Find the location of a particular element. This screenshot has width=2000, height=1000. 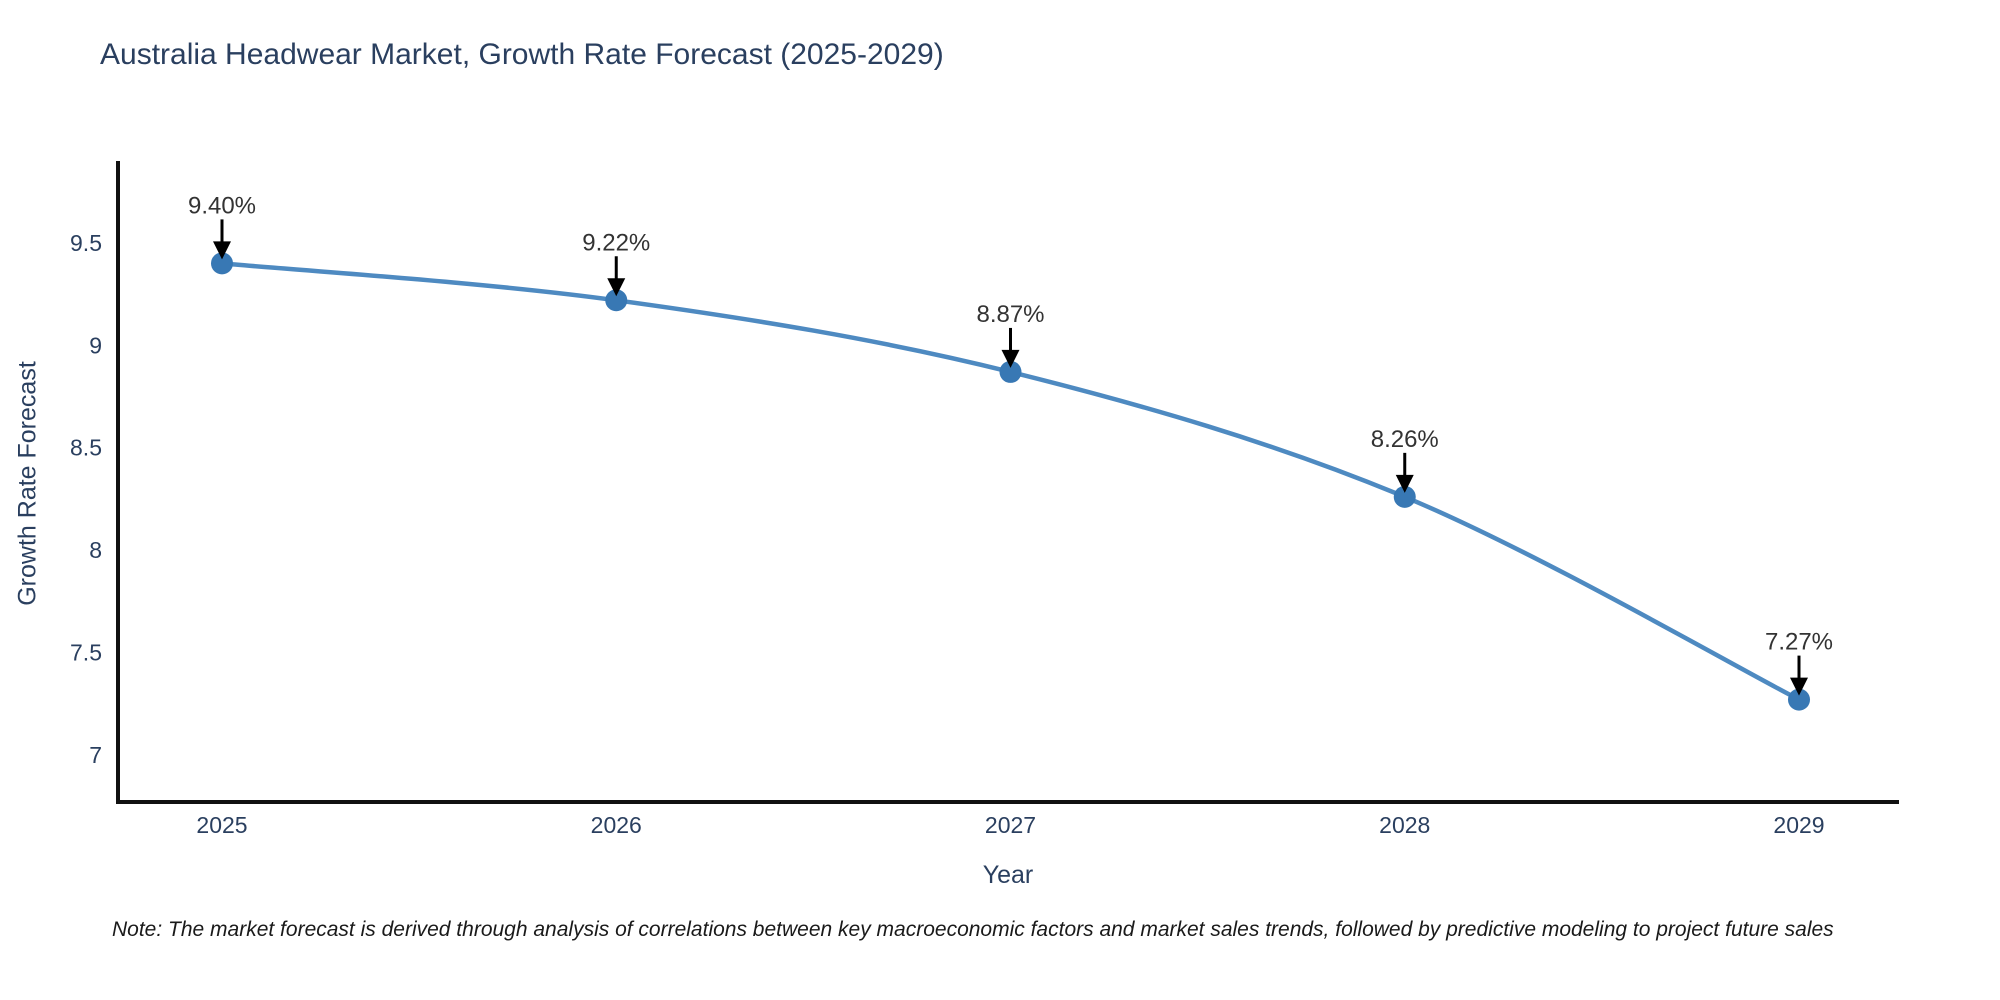

data-point-2027 is located at coordinates (1010, 371).